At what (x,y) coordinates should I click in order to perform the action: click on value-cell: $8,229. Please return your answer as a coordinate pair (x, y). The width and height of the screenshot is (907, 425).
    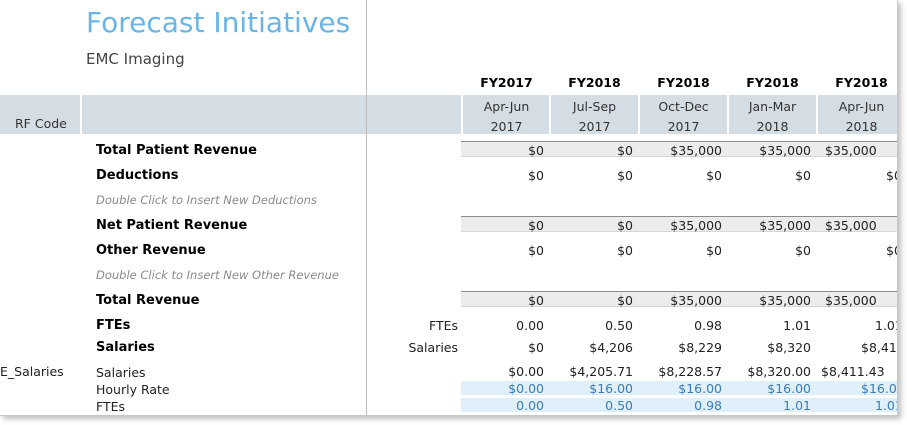
    Looking at the image, I should click on (700, 347).